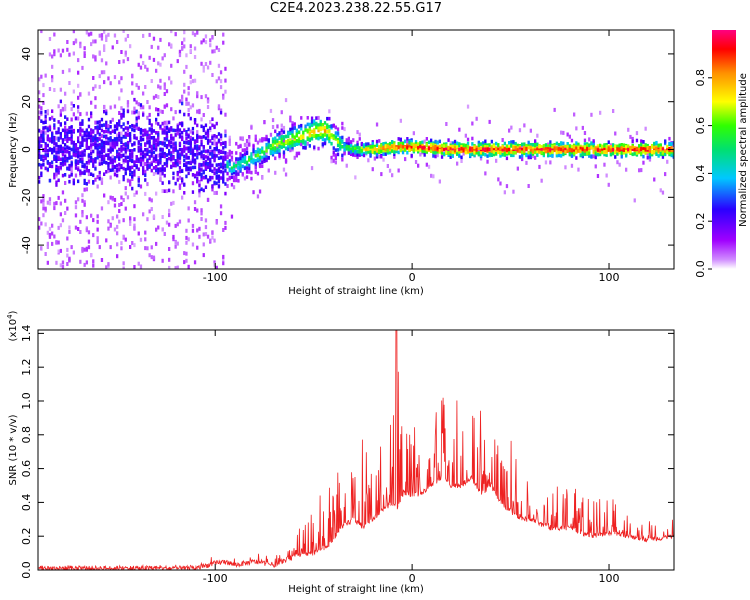 This screenshot has width=750, height=600. What do you see at coordinates (700, 269) in the screenshot?
I see `colorbar-tick-label: 0.0` at bounding box center [700, 269].